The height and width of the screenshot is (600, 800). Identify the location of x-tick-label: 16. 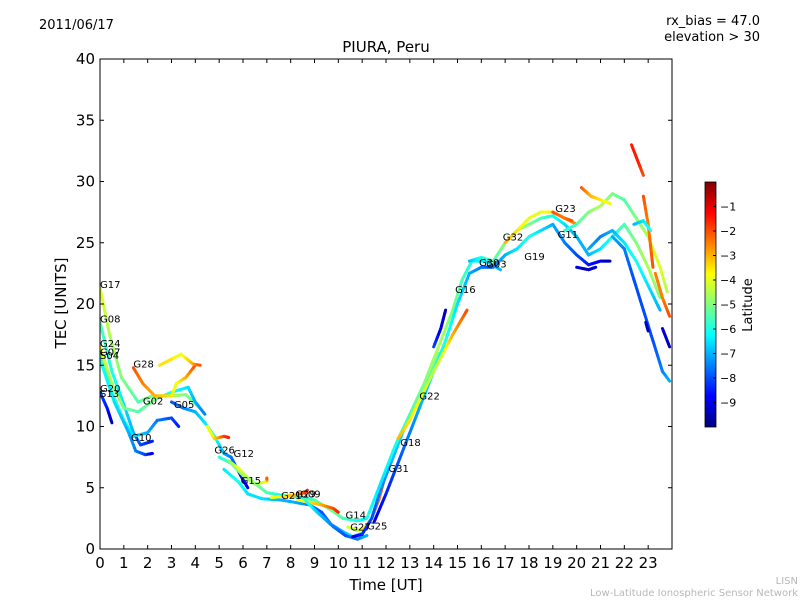
(481, 563).